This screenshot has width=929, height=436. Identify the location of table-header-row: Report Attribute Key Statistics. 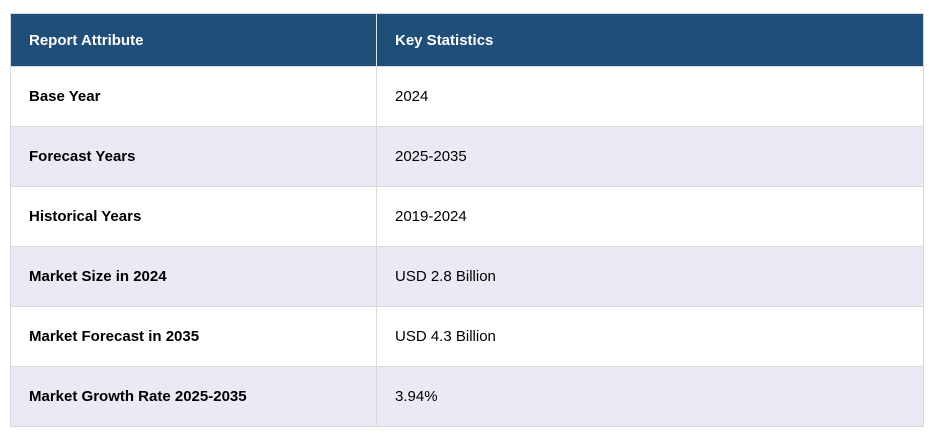
(467, 40).